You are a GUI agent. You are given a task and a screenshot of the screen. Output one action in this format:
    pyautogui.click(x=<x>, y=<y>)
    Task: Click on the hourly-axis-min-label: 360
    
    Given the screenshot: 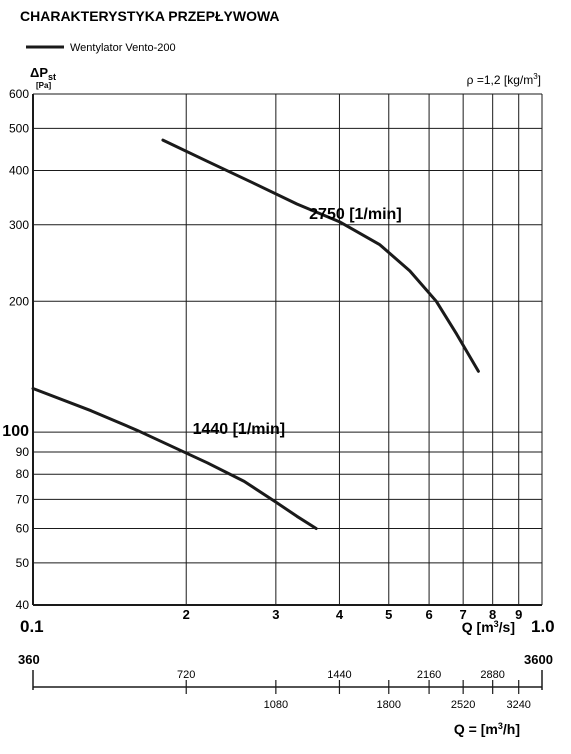 What is the action you would take?
    pyautogui.click(x=29, y=659)
    